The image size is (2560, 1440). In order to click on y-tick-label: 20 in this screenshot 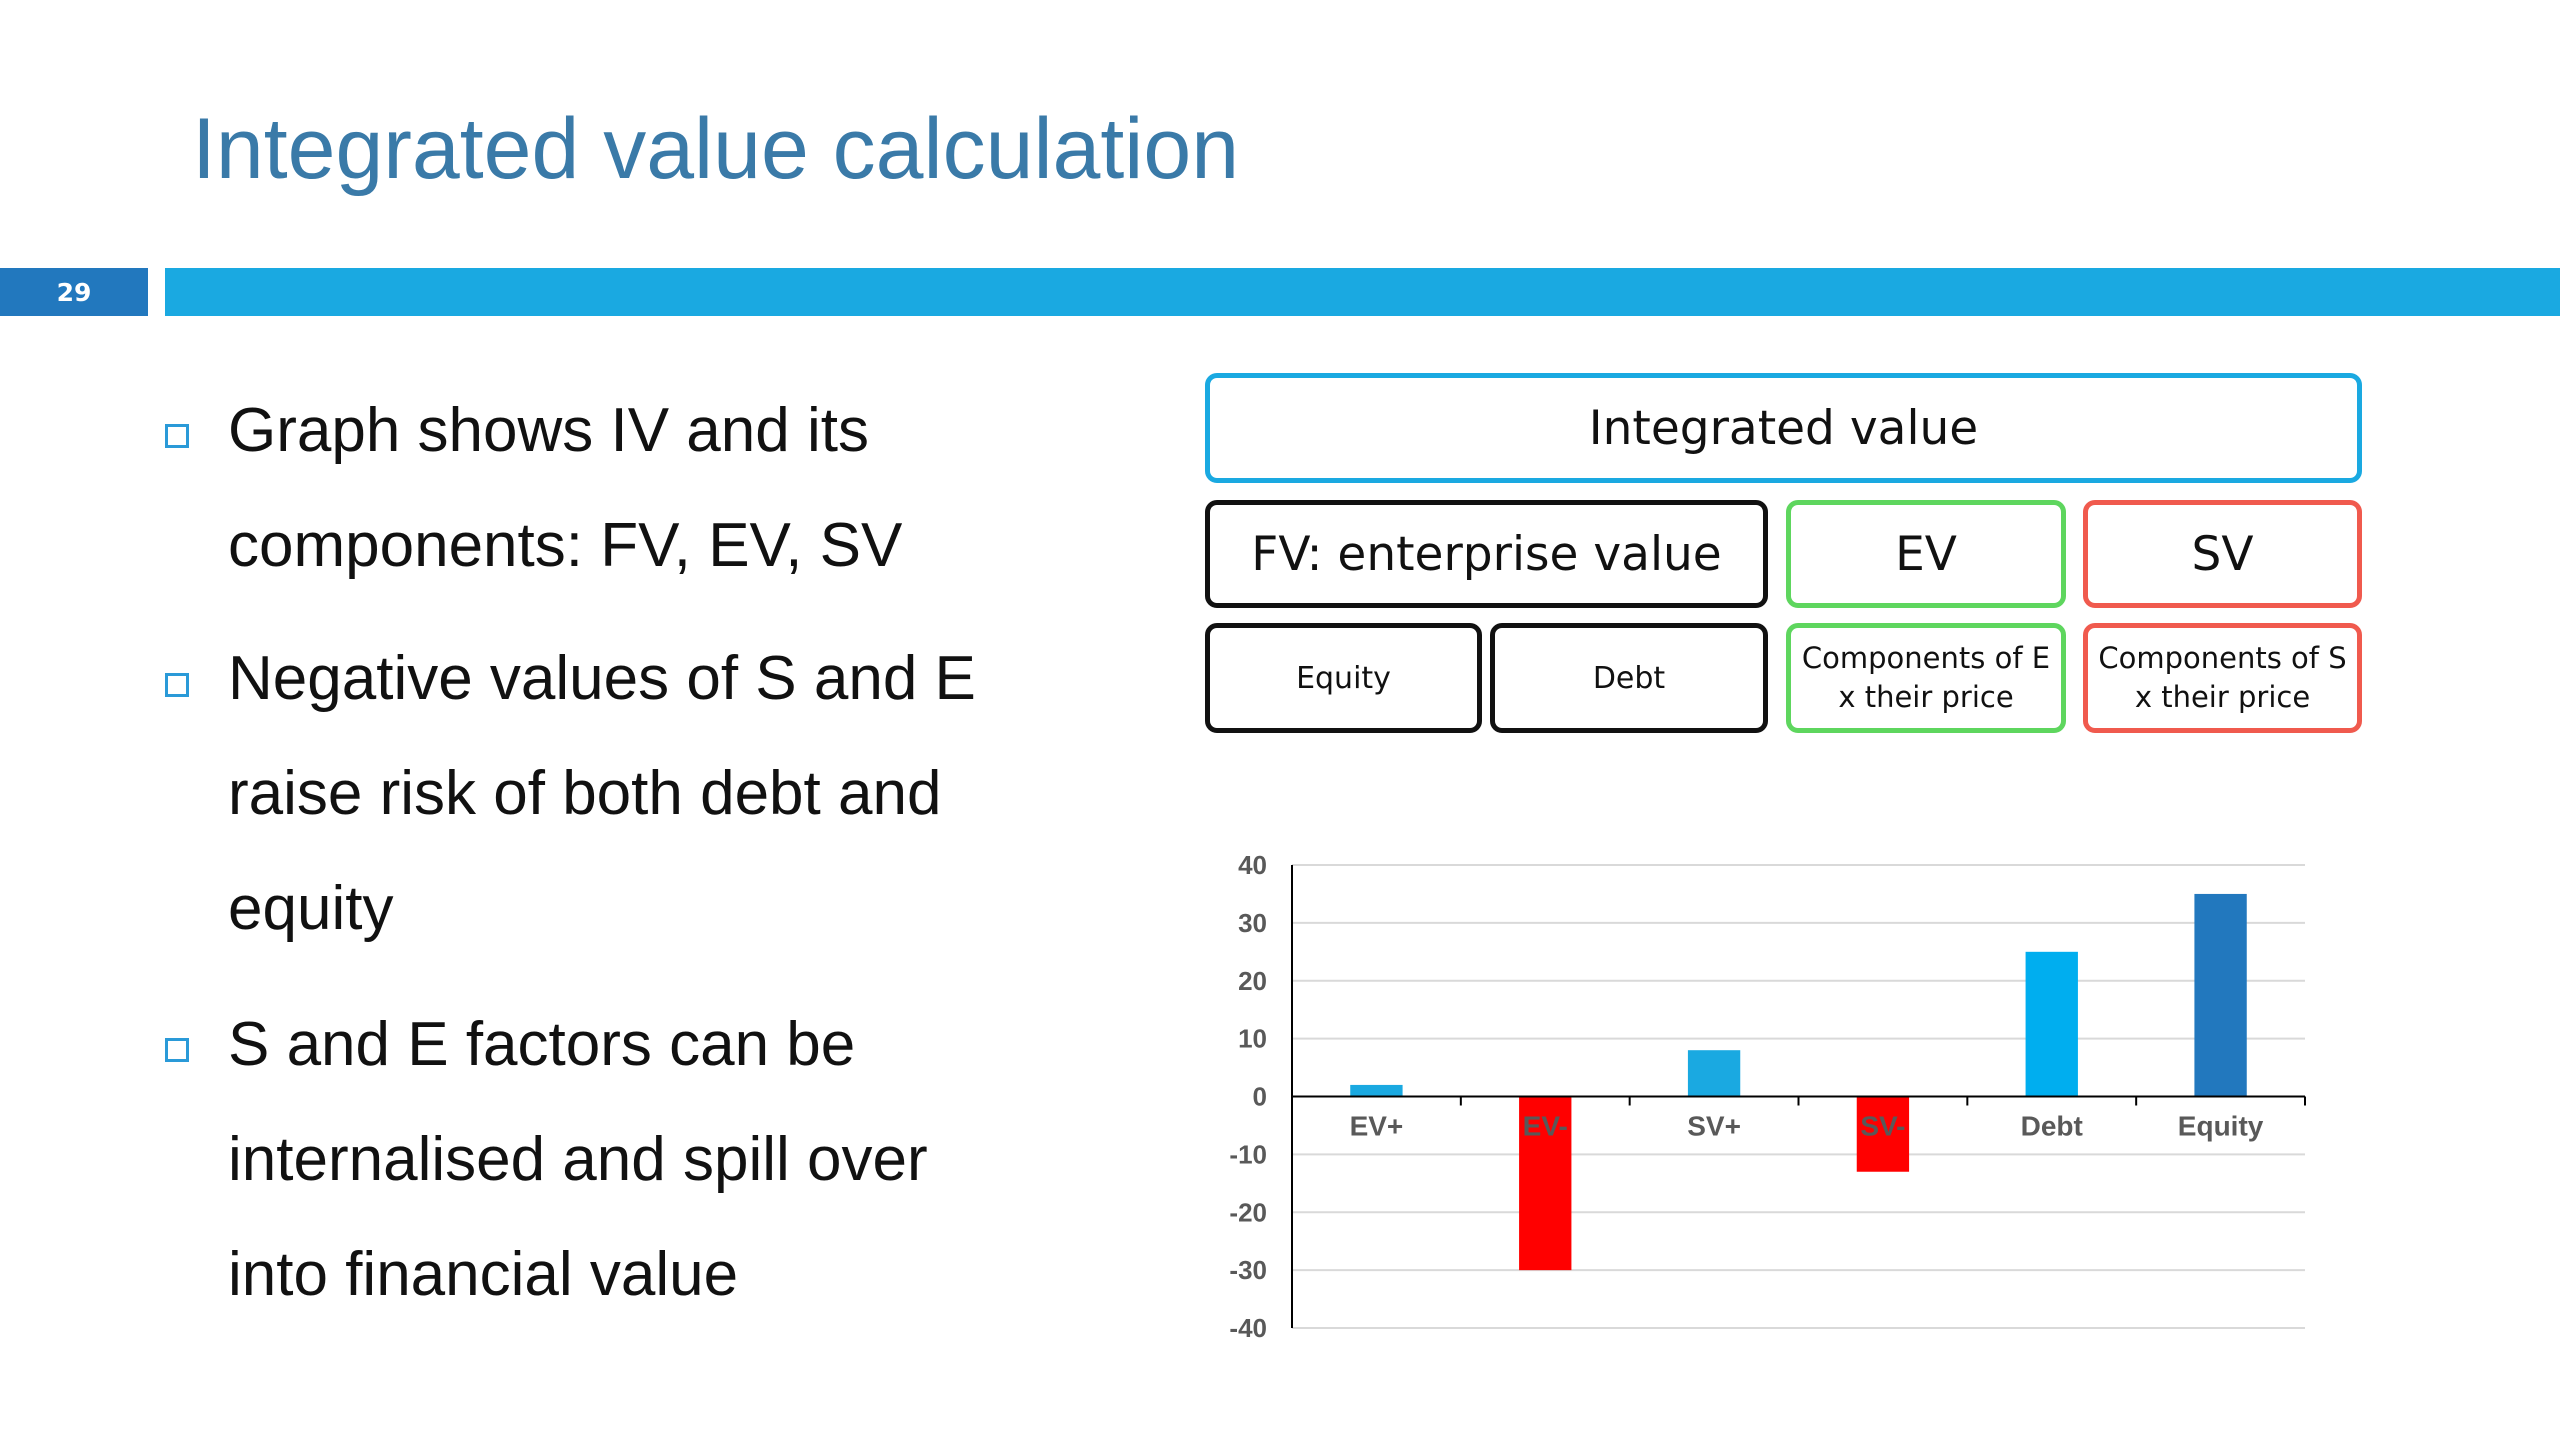, I will do `click(1252, 981)`.